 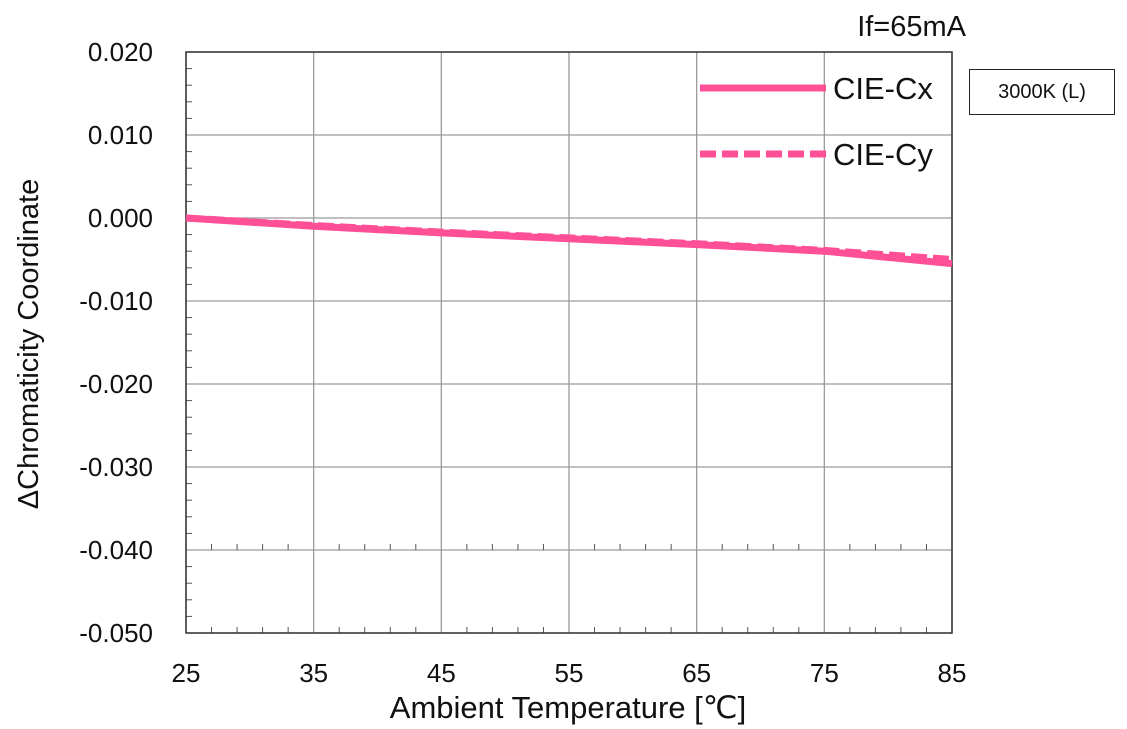 What do you see at coordinates (116, 301) in the screenshot?
I see `y-tick-label: -0.010` at bounding box center [116, 301].